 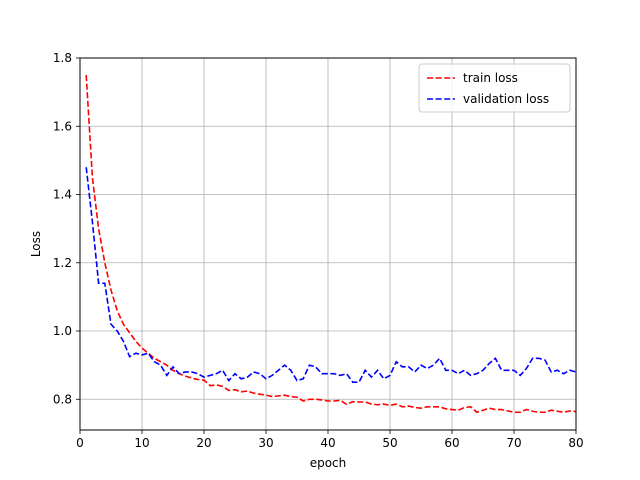 I want to click on y-tick-label: 1.2, so click(x=62, y=263).